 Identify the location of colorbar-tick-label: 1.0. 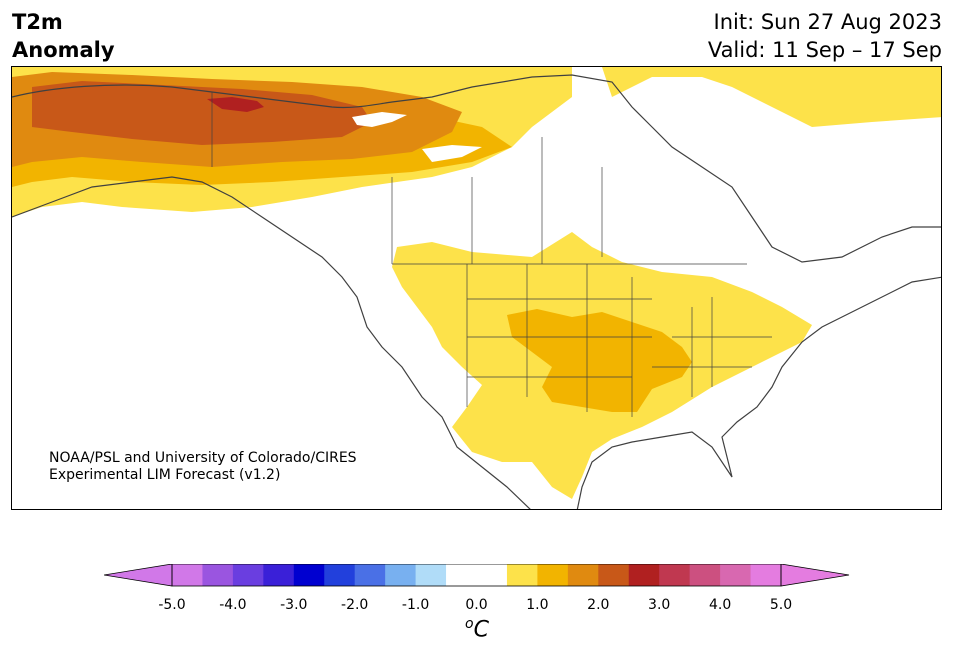
(537, 605).